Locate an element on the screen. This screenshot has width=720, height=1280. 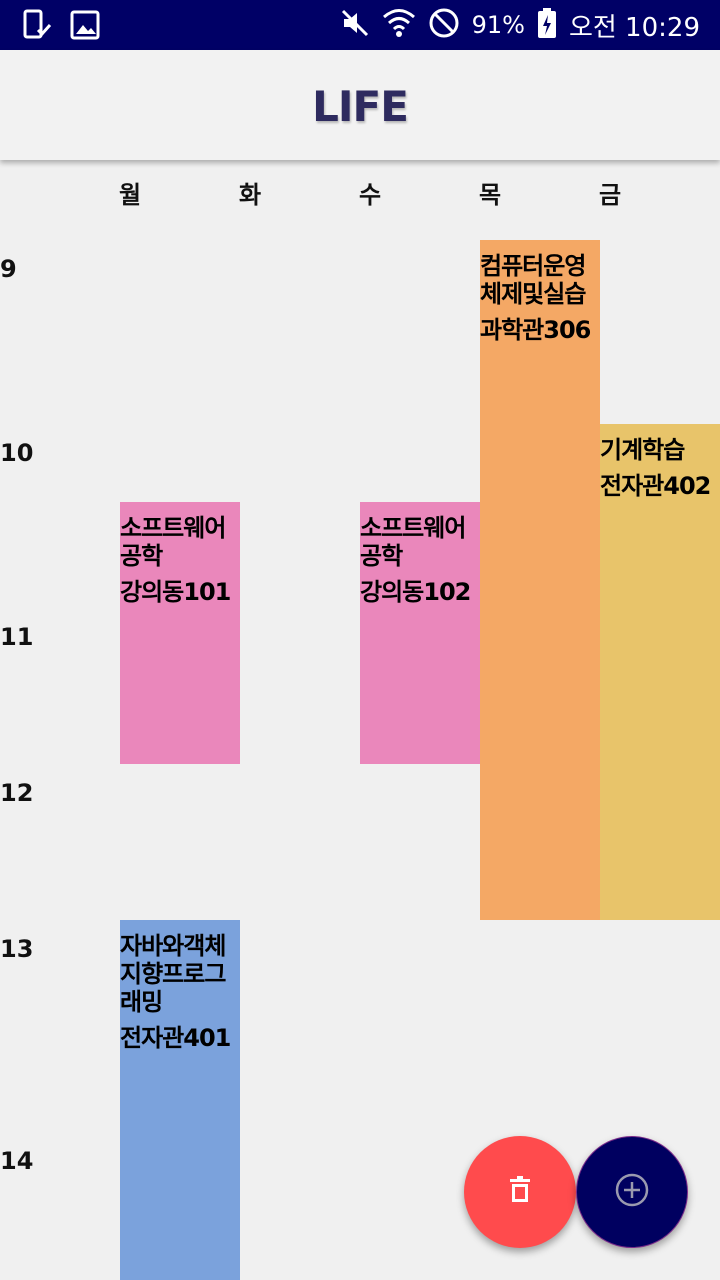
class-name: 기계학습 is located at coordinates (642, 450).